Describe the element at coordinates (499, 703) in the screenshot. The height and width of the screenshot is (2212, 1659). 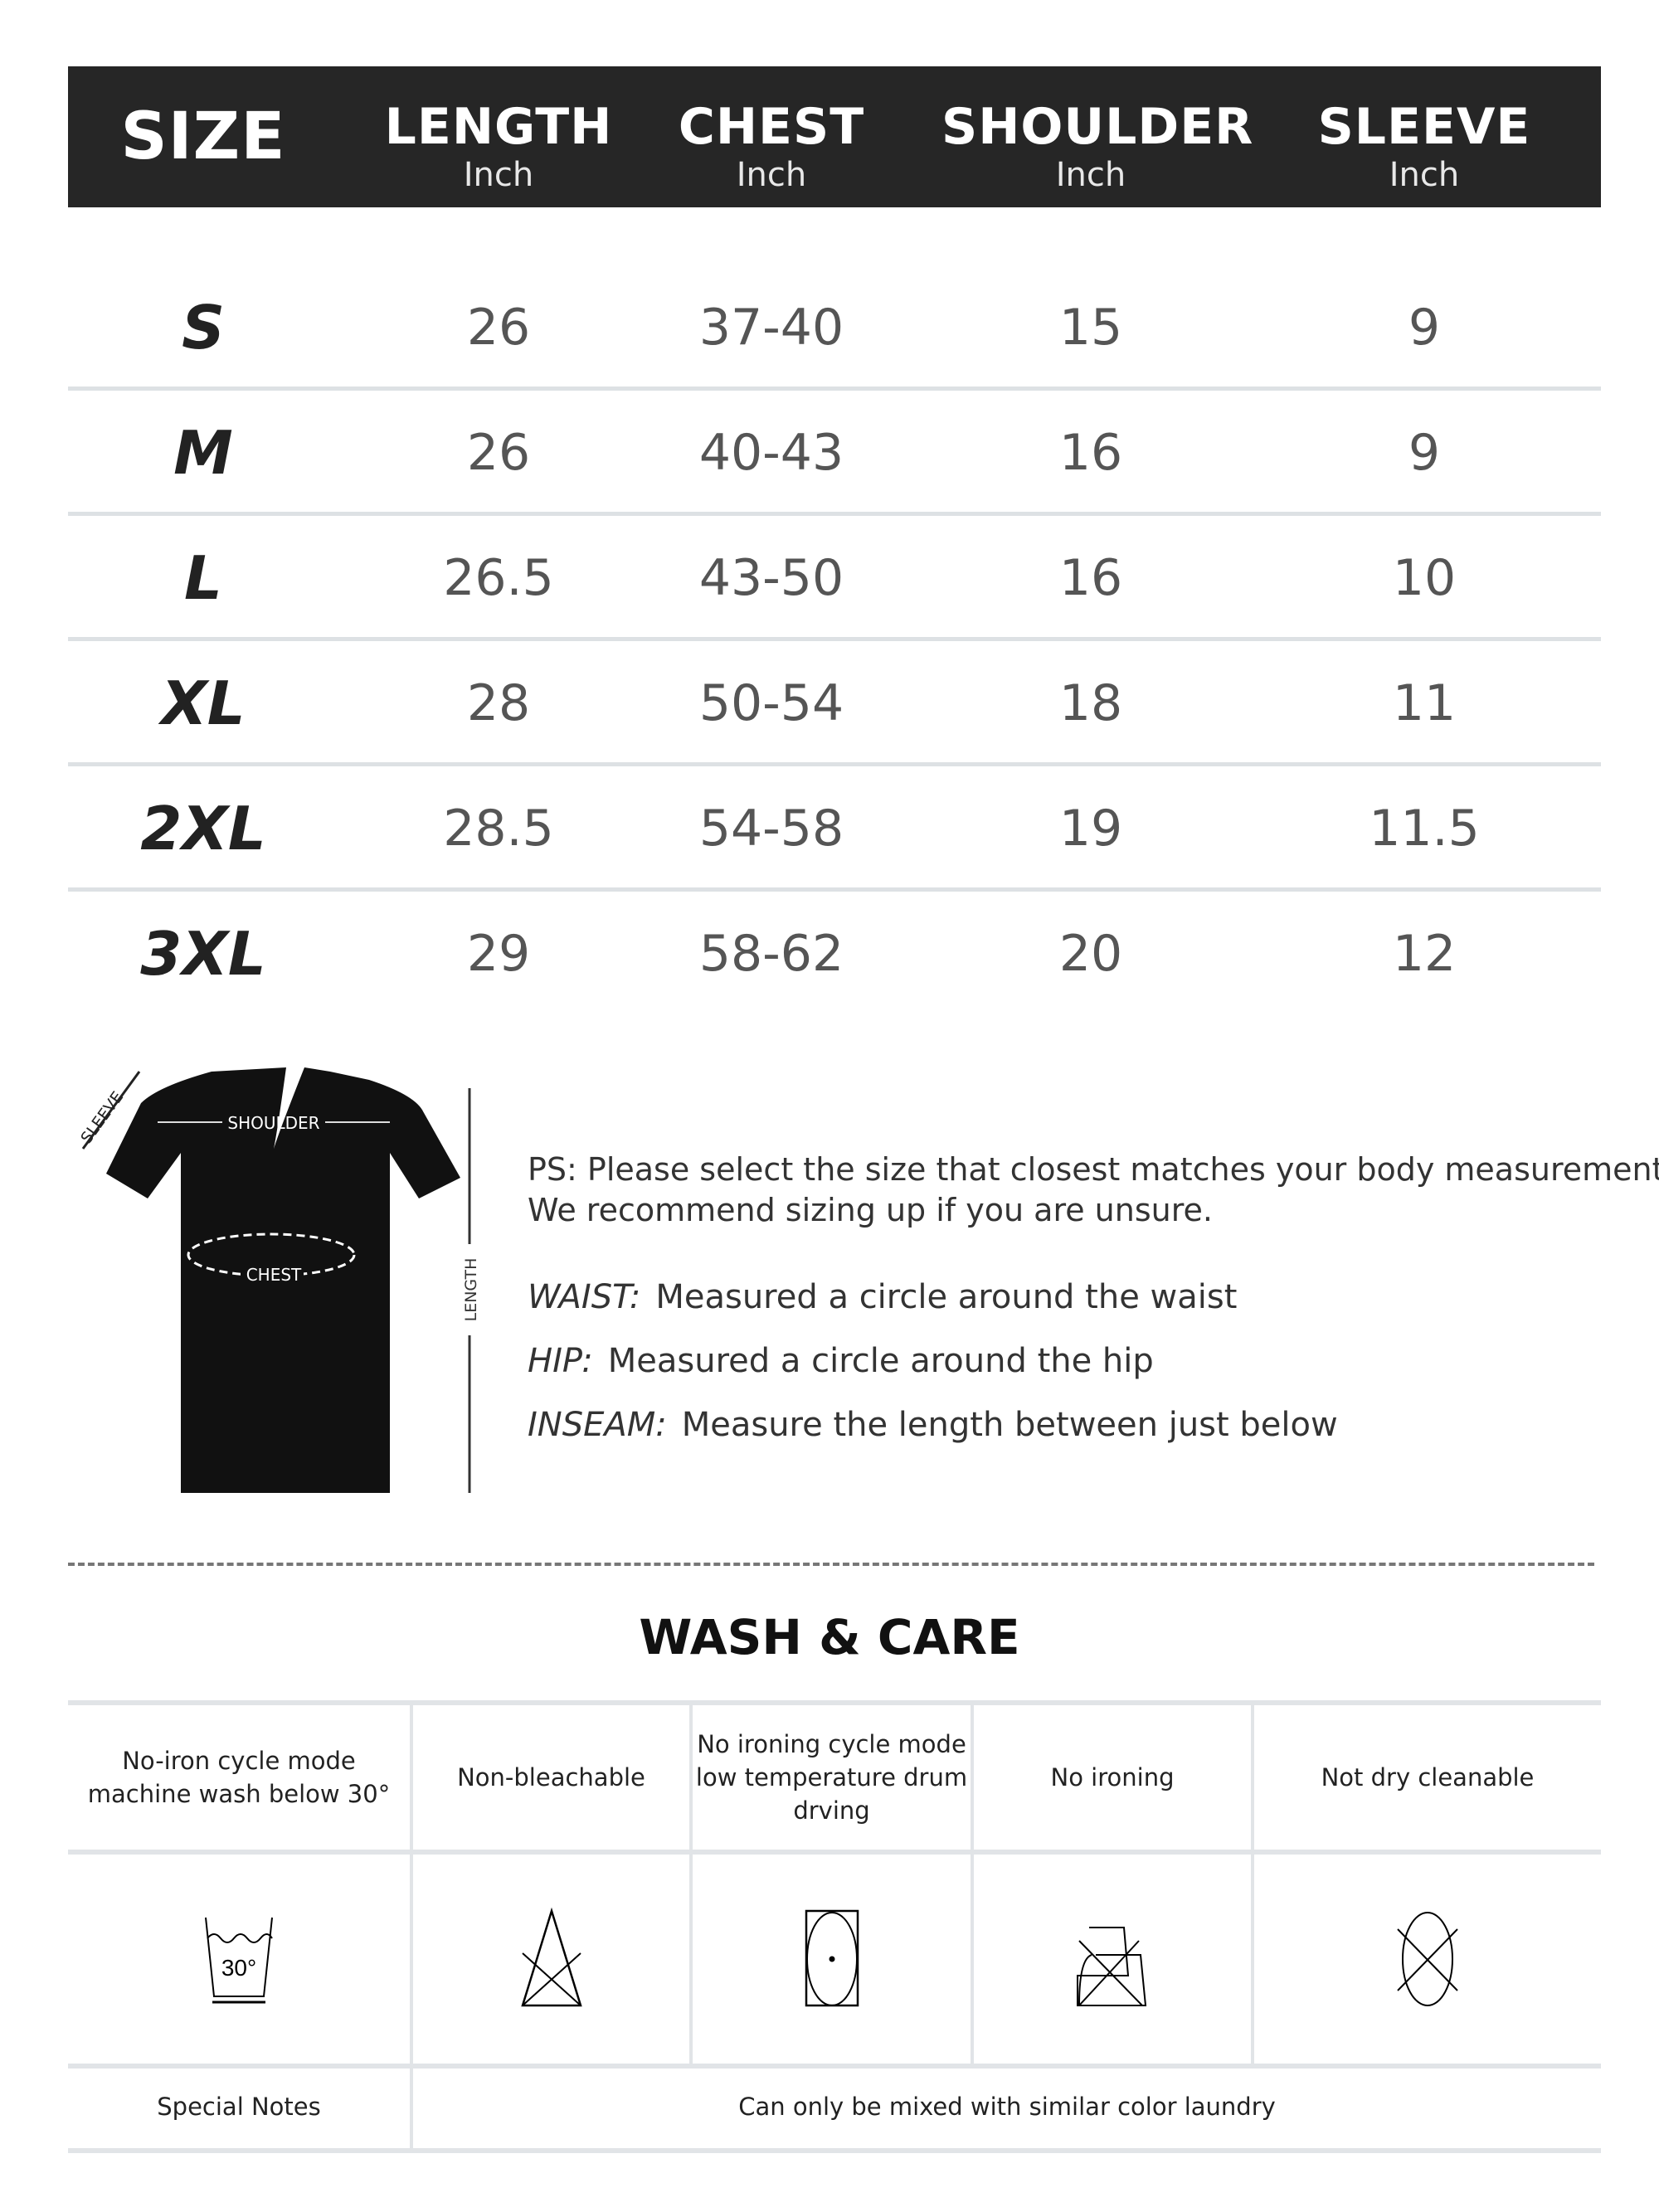
I see `measurement-cell: 28` at that location.